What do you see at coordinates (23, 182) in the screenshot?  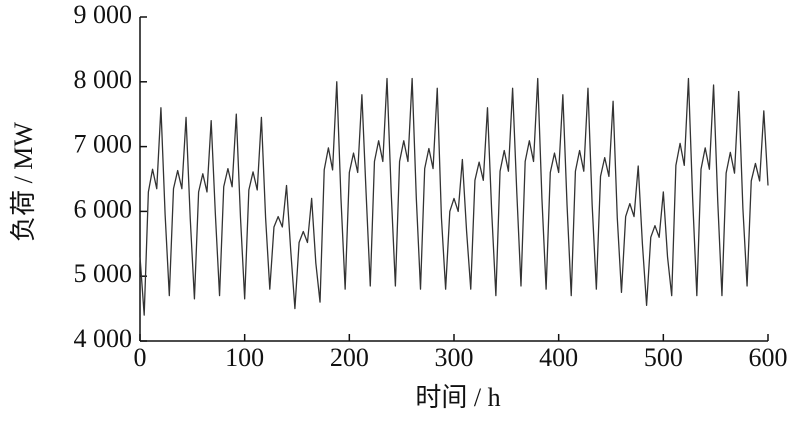 I see `y-axis-label: 负荷 / MW` at bounding box center [23, 182].